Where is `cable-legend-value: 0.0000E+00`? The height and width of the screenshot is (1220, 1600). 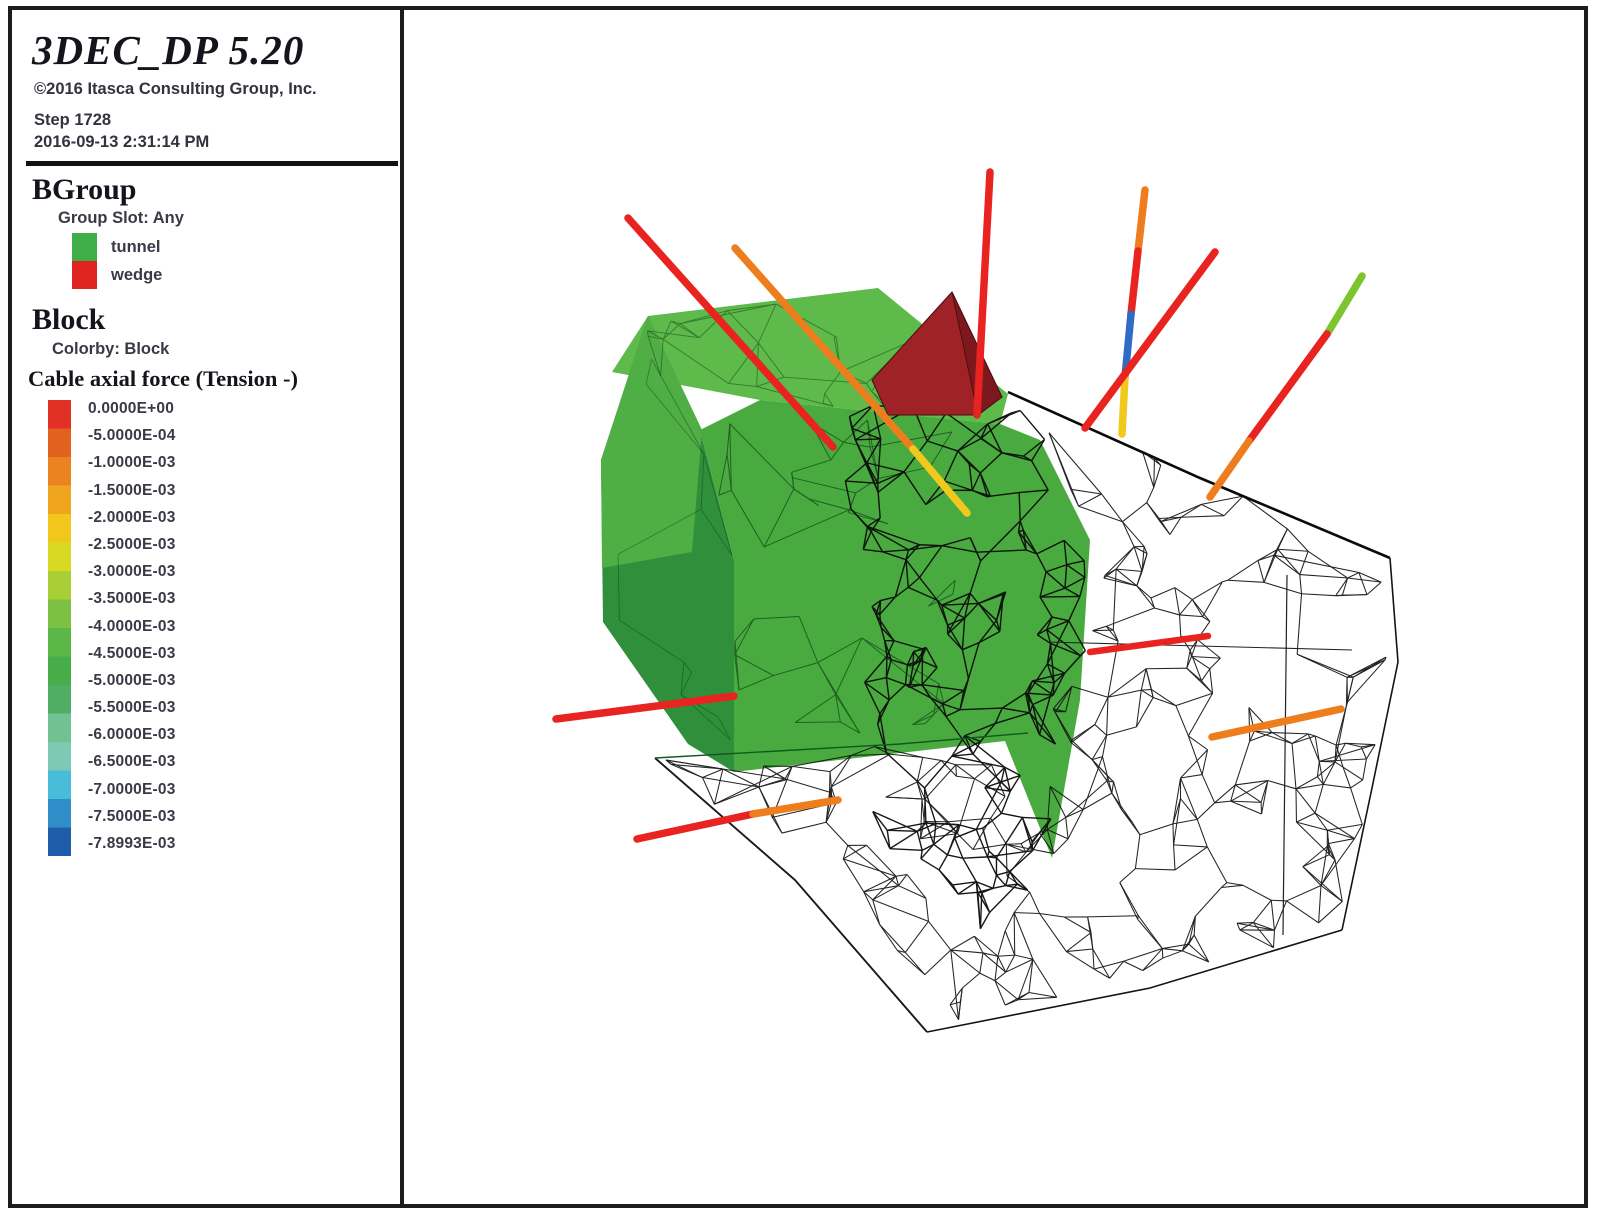
cable-legend-value: 0.0000E+00 is located at coordinates (131, 408).